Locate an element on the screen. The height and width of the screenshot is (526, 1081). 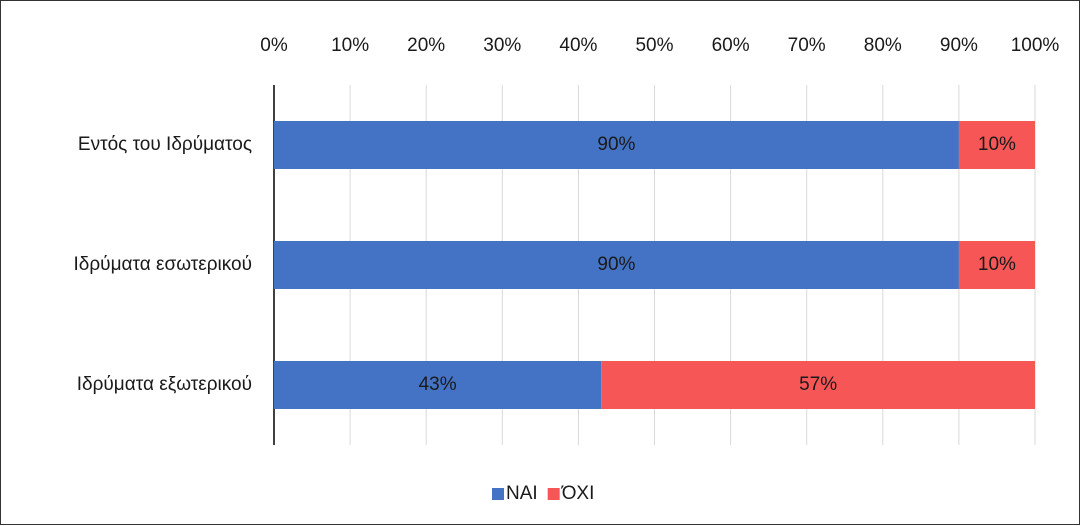
y-tick-label: Ιδρύματα εσωτερικού is located at coordinates (163, 264).